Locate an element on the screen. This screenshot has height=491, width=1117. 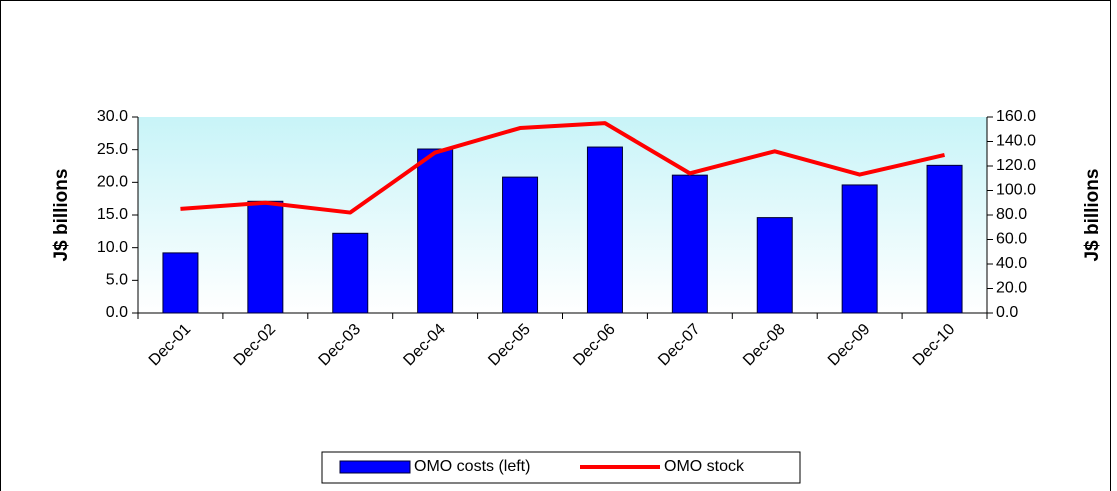
y2-tick-label: 20.0 is located at coordinates (1011, 288).